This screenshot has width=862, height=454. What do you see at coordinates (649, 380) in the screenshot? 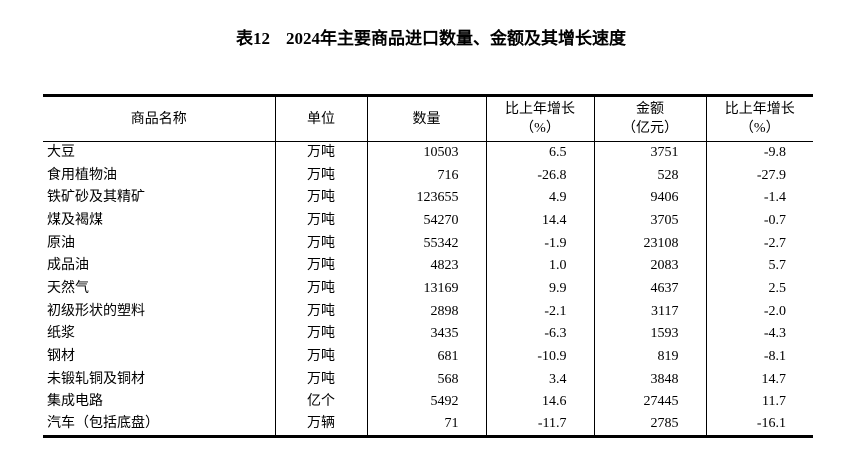
I see `cell-amount: 3848` at bounding box center [649, 380].